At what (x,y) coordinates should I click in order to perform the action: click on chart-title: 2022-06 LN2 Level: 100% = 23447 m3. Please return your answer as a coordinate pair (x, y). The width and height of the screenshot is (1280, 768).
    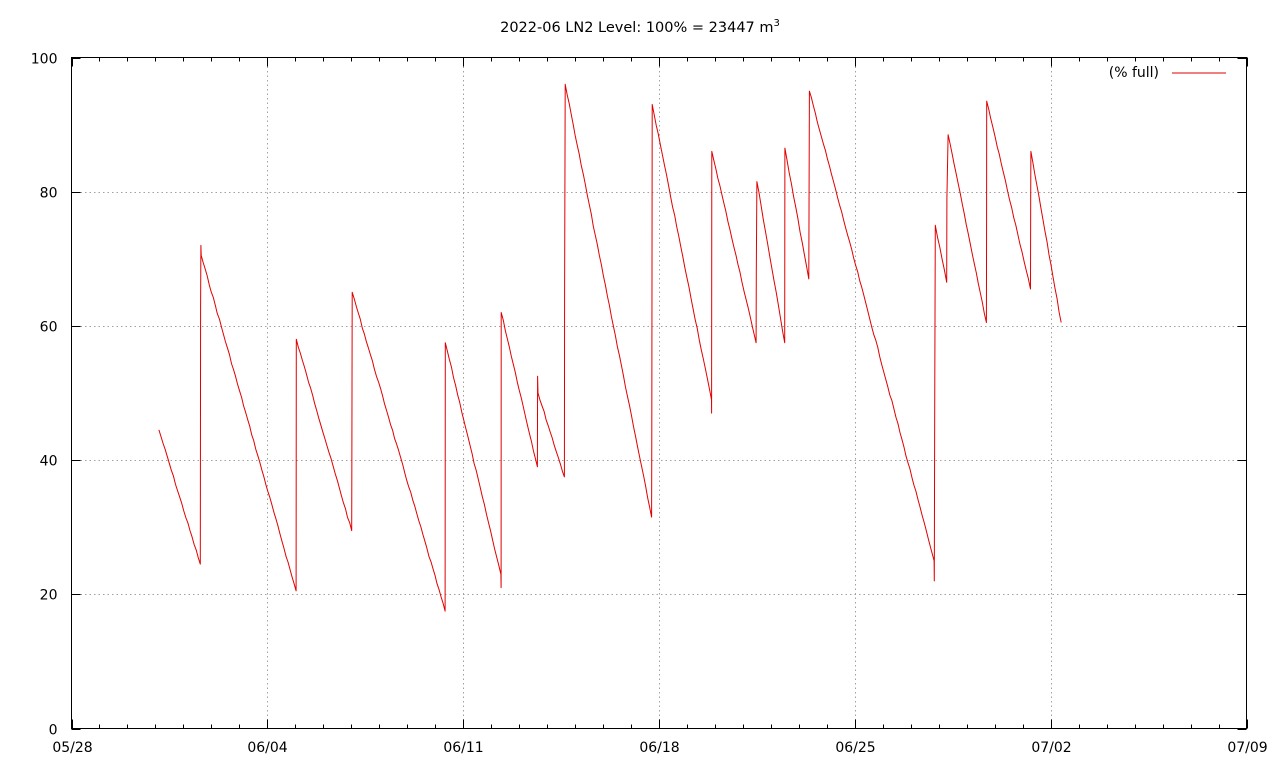
    Looking at the image, I should click on (640, 27).